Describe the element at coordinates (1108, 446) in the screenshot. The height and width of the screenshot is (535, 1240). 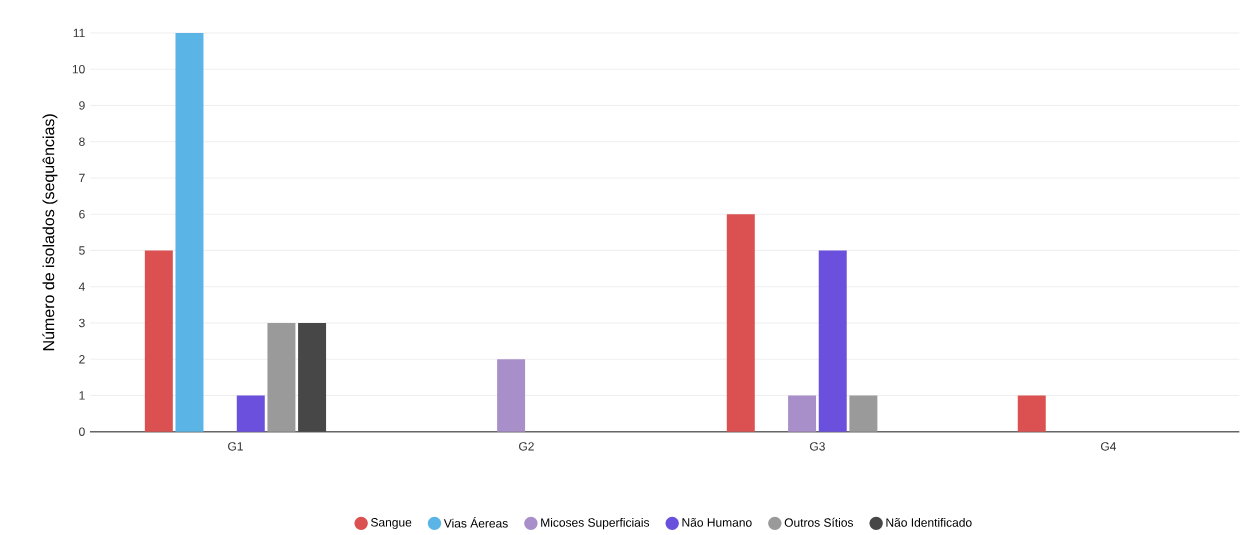
I see `x-tick-label: G4` at that location.